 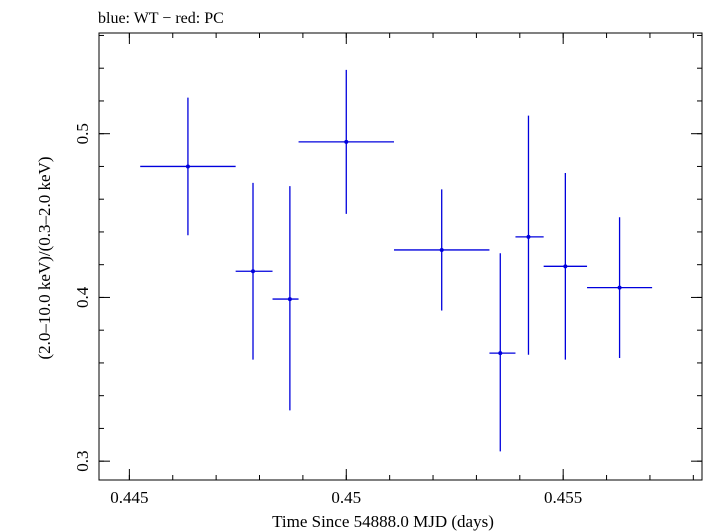 What do you see at coordinates (129, 497) in the screenshot?
I see `x-tick-label: 0.445` at bounding box center [129, 497].